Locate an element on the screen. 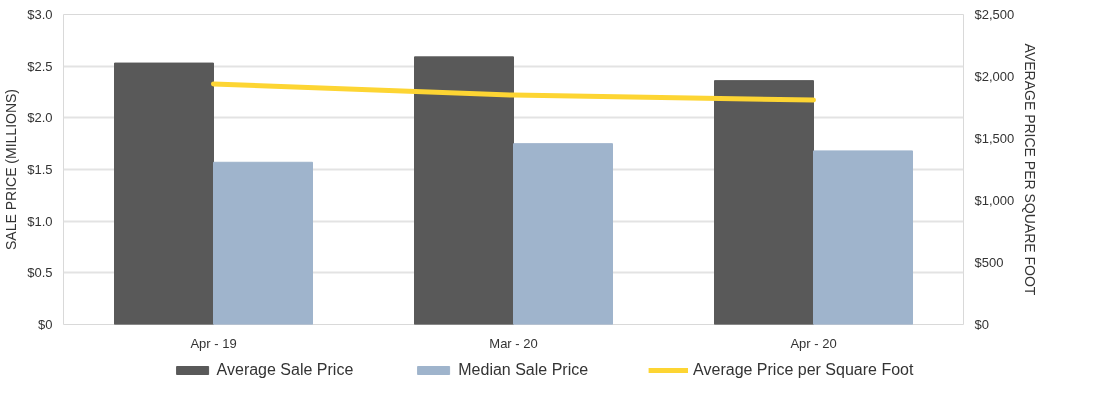  x-tick-label: Apr - 20 is located at coordinates (813, 343).